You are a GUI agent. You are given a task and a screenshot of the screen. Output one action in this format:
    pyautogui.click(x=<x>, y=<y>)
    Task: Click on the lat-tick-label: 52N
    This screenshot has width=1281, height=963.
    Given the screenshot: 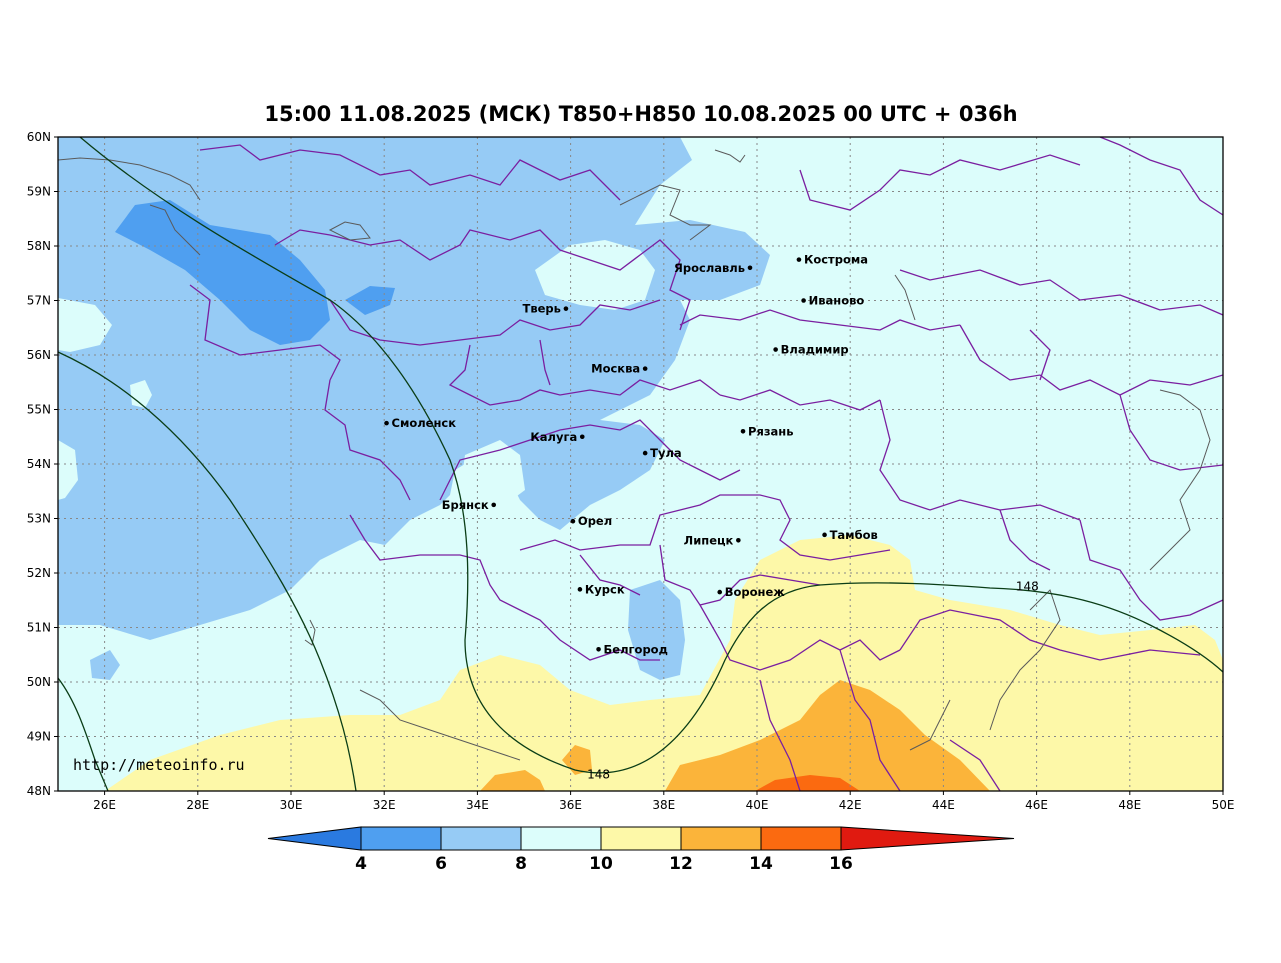 What is the action you would take?
    pyautogui.click(x=39, y=573)
    